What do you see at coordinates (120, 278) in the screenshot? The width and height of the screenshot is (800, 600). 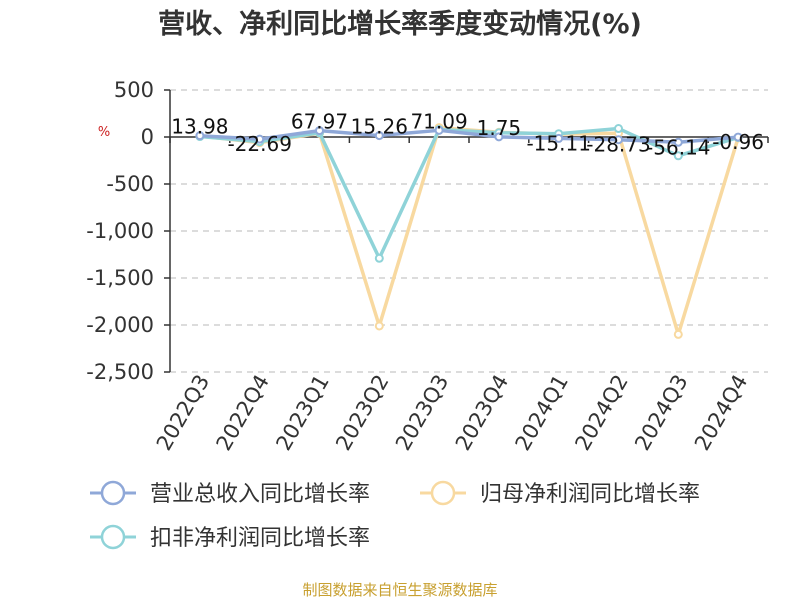 I see `y-tick-label: -1,500` at bounding box center [120, 278].